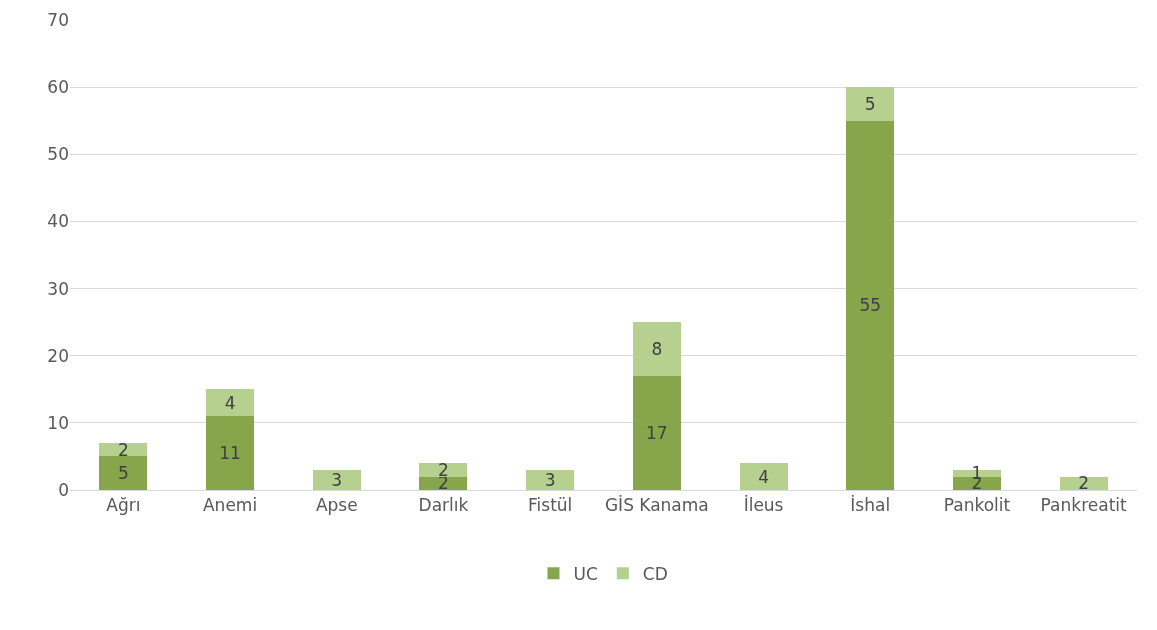  Describe the element at coordinates (977, 505) in the screenshot. I see `x-tick-label: Pankolit` at that location.